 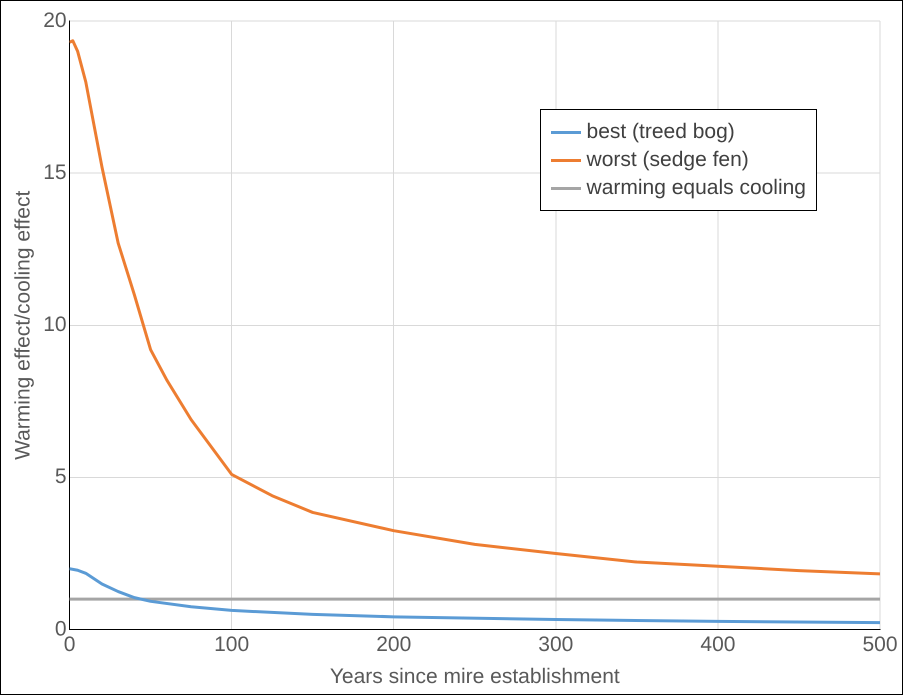 I want to click on legend-label: best (treed bog), so click(x=660, y=132).